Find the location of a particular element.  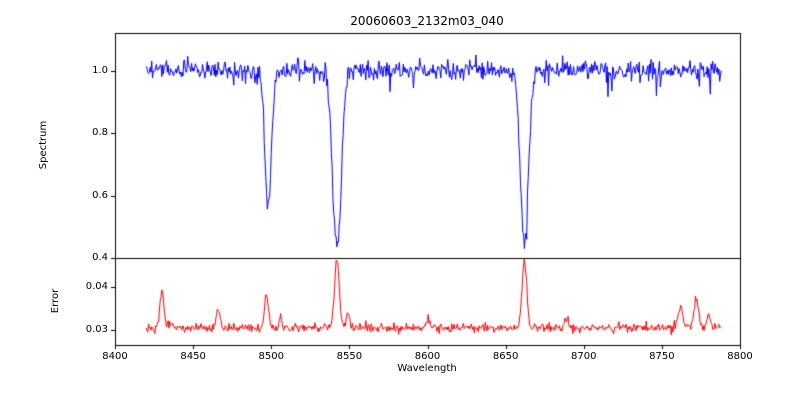

x-tick-label: 8600 is located at coordinates (427, 356).